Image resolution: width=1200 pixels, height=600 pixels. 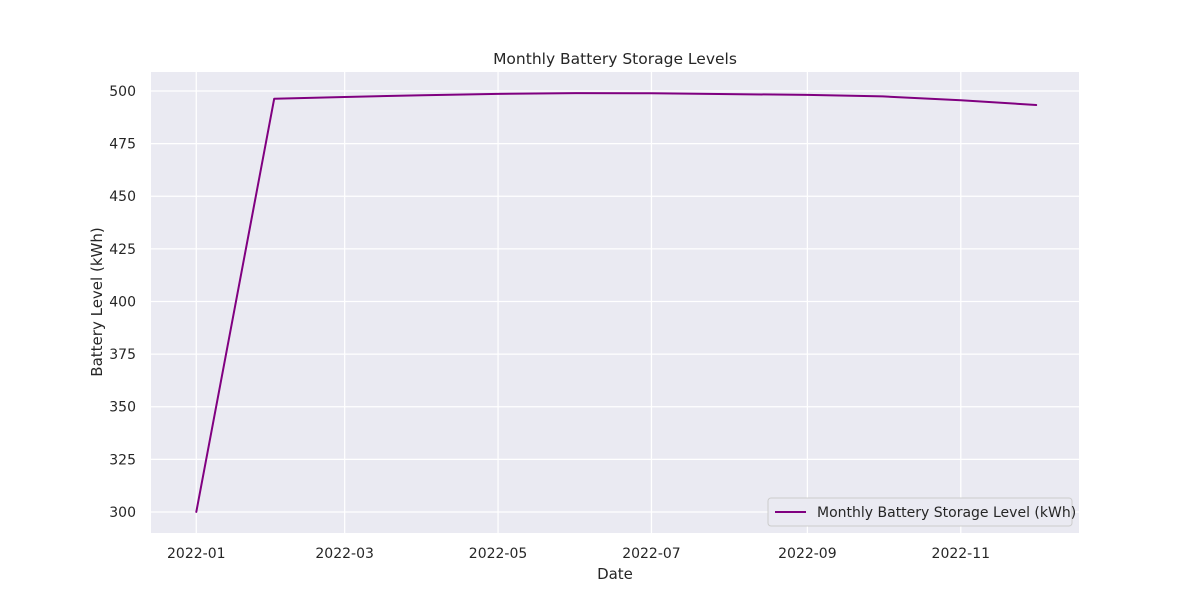 I want to click on y-tick-label: 350, so click(x=122, y=408).